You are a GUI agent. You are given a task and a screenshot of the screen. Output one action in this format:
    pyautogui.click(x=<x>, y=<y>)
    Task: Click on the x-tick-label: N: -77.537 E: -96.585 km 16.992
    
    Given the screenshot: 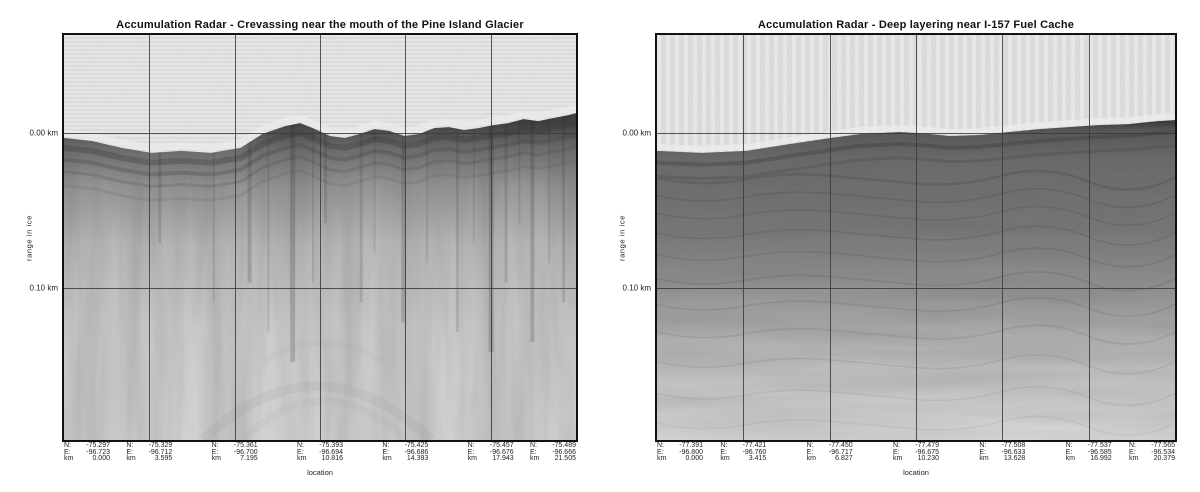 What is the action you would take?
    pyautogui.click(x=1088, y=452)
    